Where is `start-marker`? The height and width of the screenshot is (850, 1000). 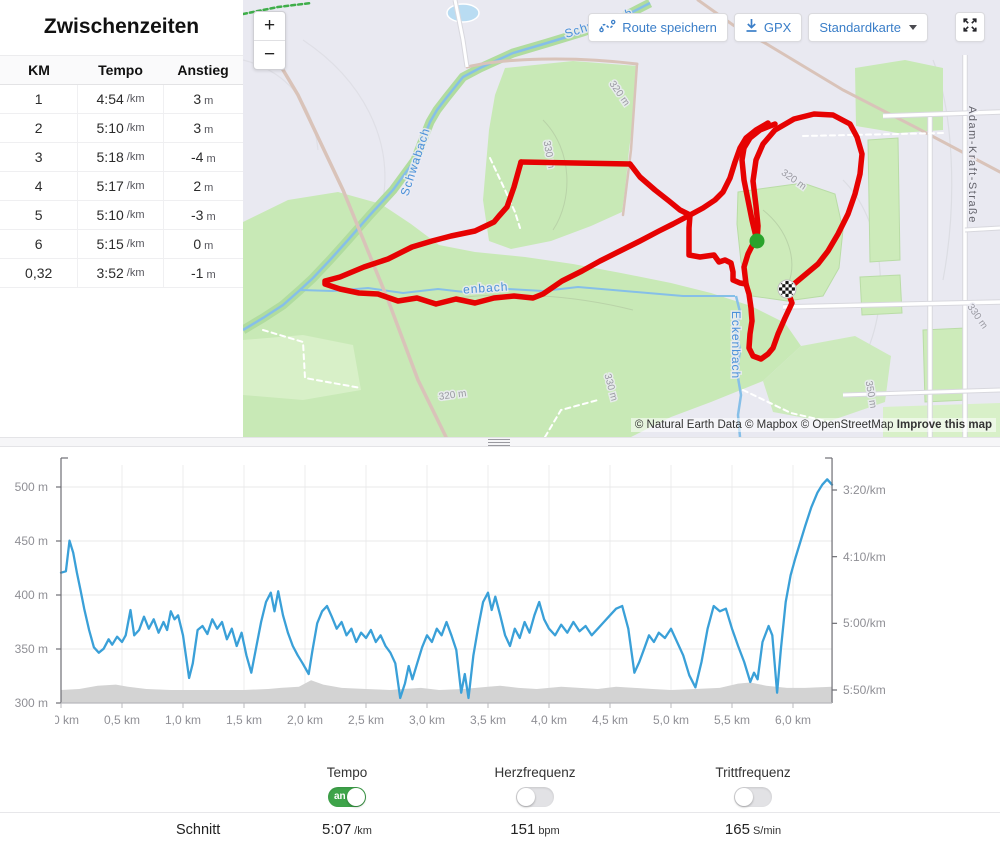
start-marker is located at coordinates (757, 241).